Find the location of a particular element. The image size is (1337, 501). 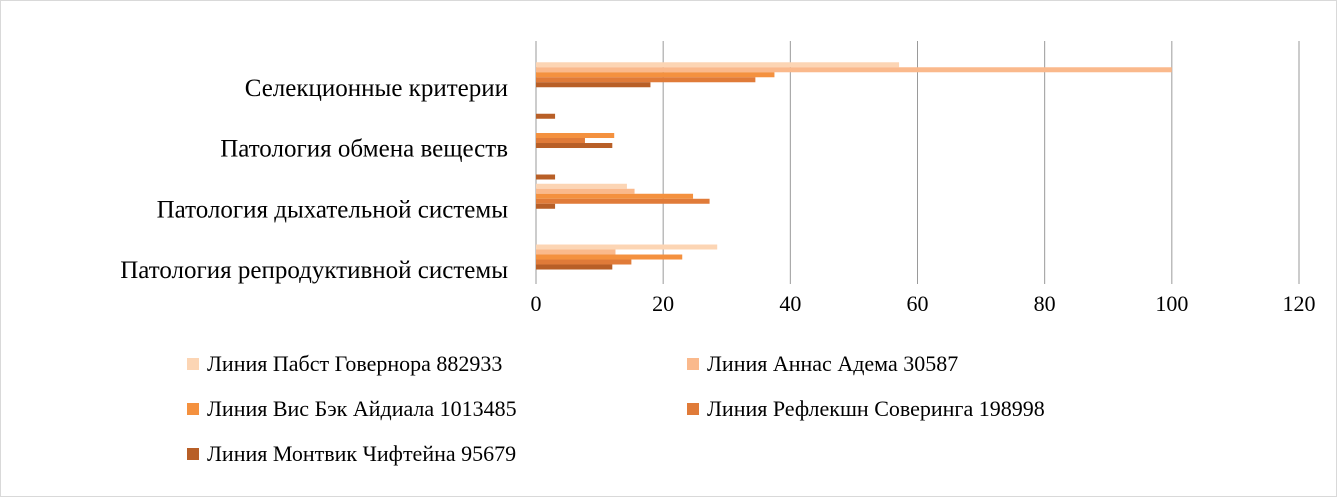

category-label: Селекционные критерии is located at coordinates (376, 88).